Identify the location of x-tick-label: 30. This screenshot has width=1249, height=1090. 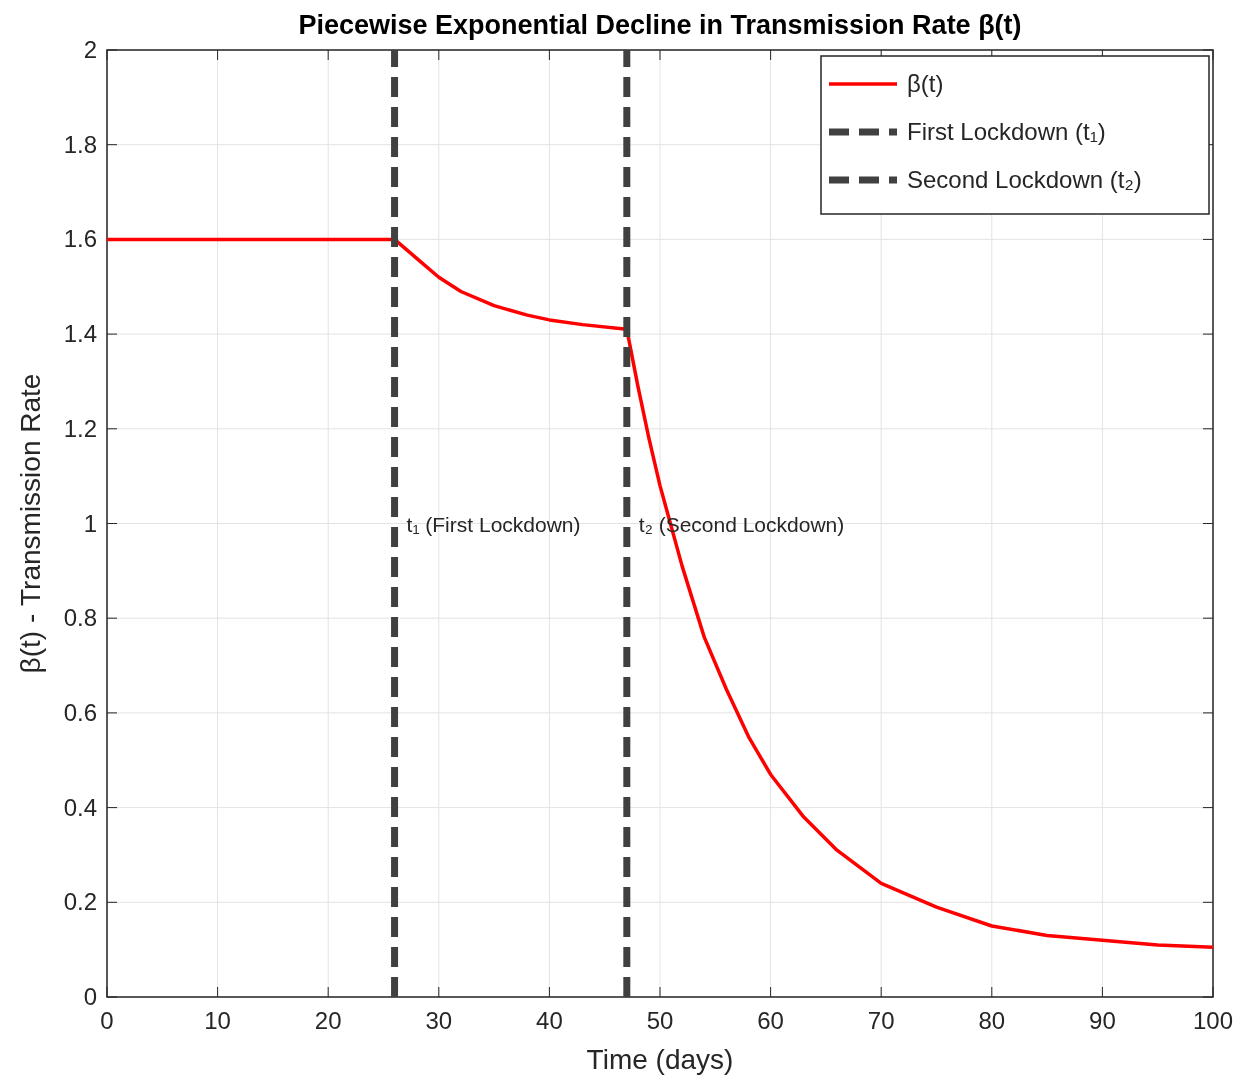
(439, 1020).